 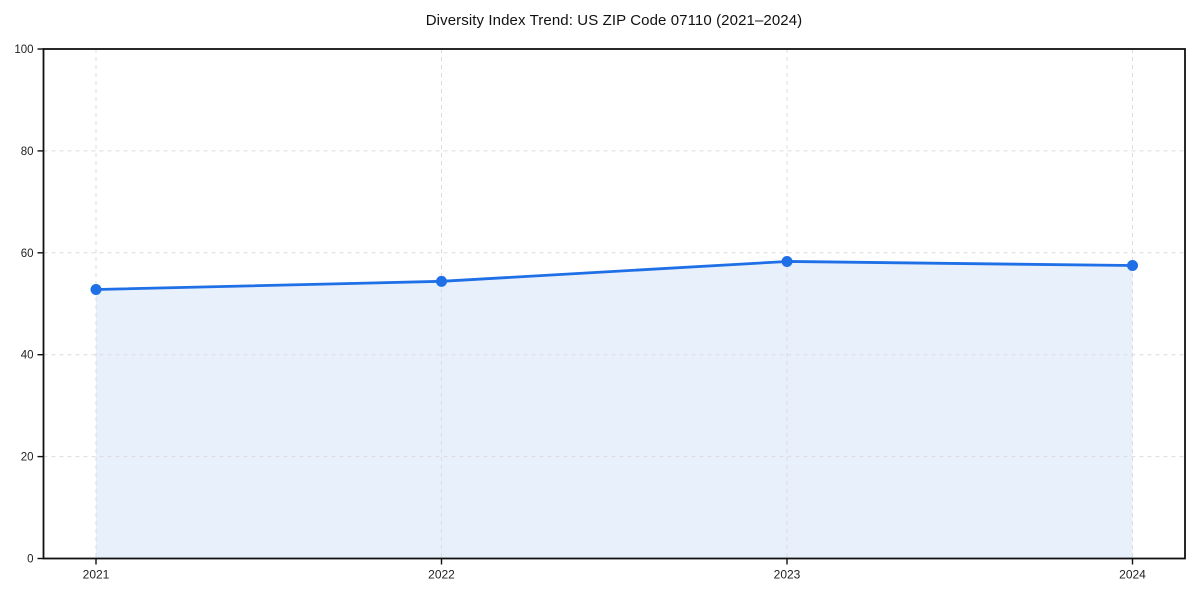 What do you see at coordinates (614, 275) in the screenshot?
I see `trend-line` at bounding box center [614, 275].